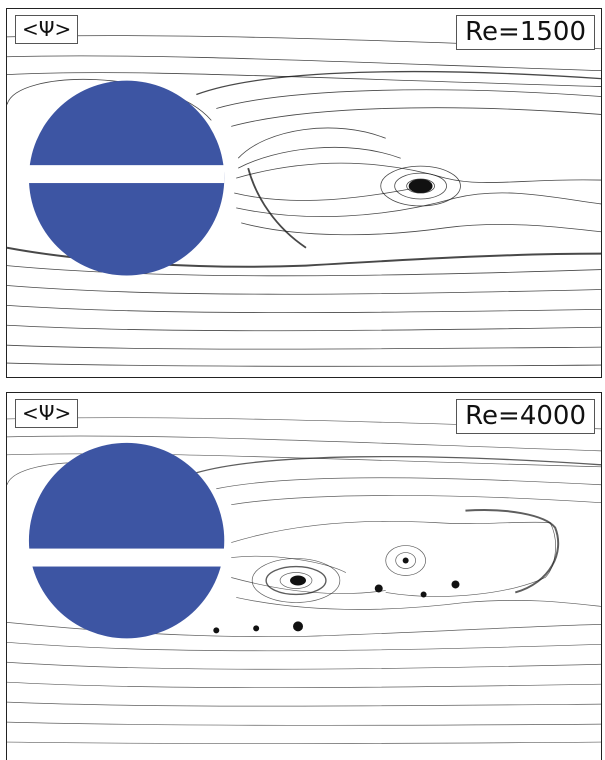  I want to click on vortex-core, so click(420, 186).